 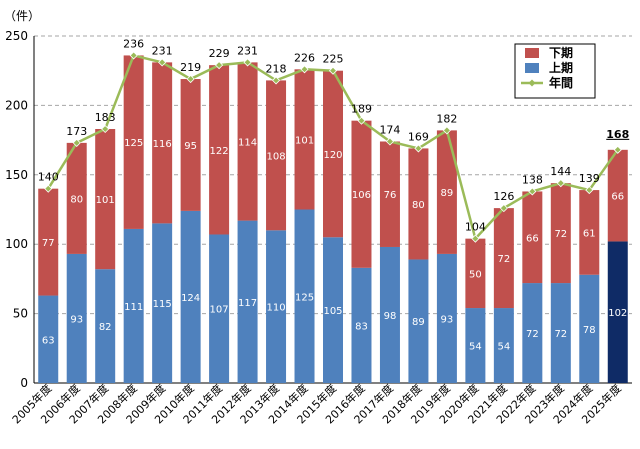 What do you see at coordinates (133, 43) in the screenshot?
I see `annual-total-label: 236` at bounding box center [133, 43].